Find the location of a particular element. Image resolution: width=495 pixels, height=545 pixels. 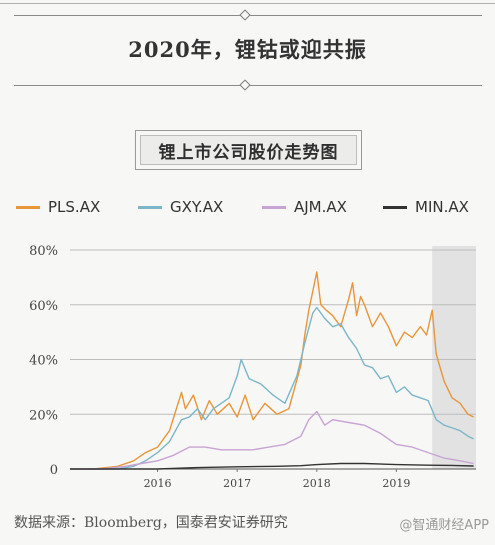

legend-swatch-gxy is located at coordinates (150, 207).